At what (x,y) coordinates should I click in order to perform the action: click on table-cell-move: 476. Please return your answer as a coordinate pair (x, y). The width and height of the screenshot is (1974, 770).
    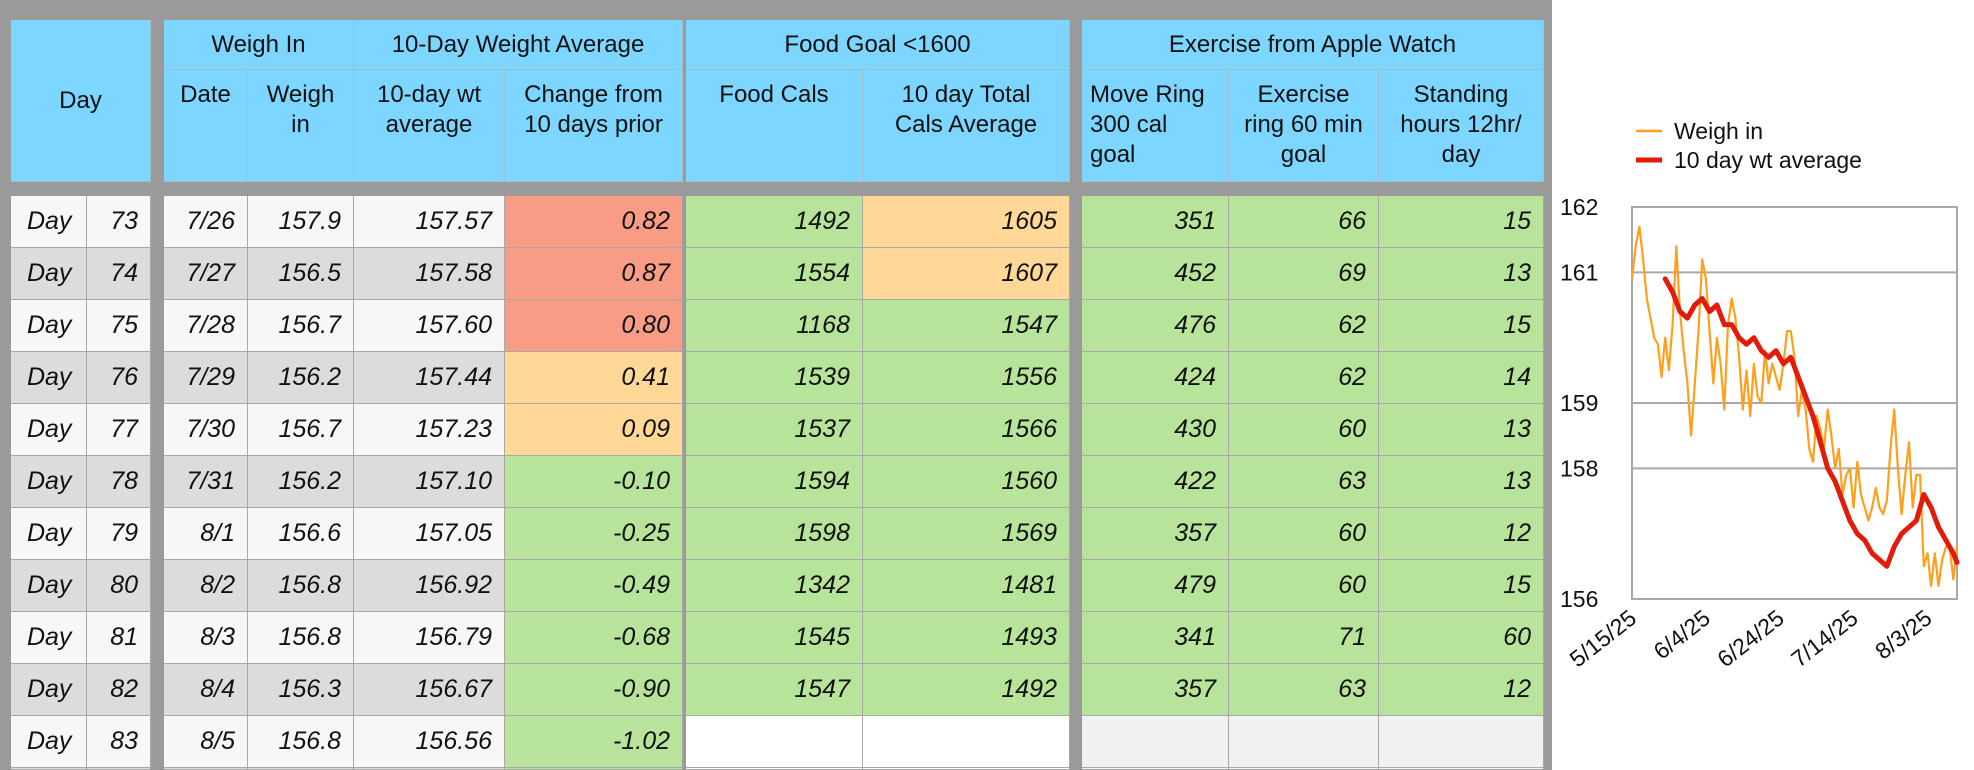
    Looking at the image, I should click on (1155, 326).